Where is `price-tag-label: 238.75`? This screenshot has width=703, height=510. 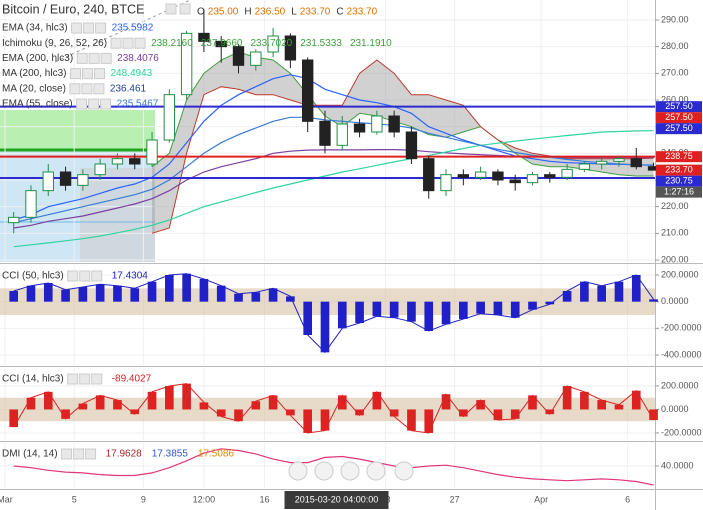
price-tag-label: 238.75 is located at coordinates (679, 156).